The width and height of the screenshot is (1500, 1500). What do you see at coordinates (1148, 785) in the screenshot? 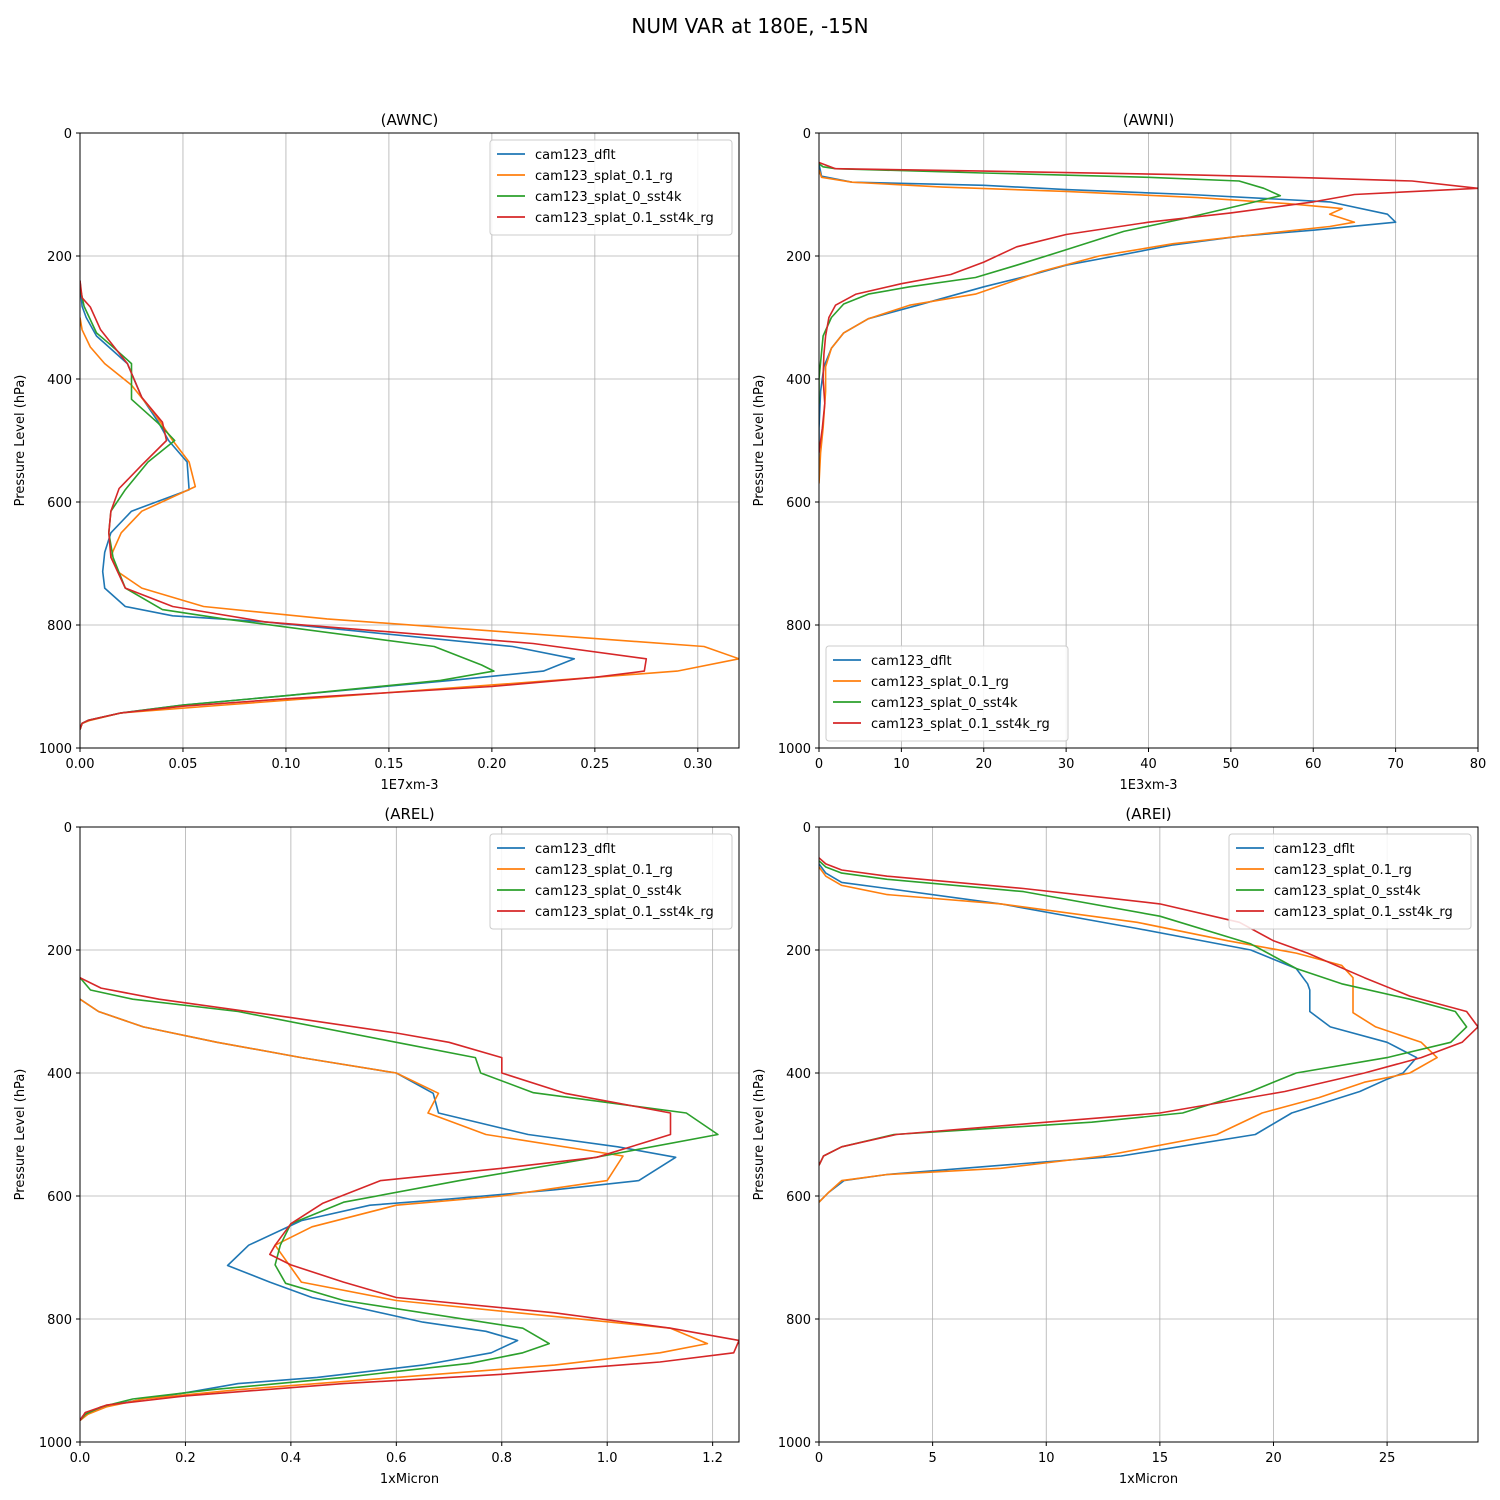
I see `x-axis-label: 1E3xm-3` at bounding box center [1148, 785].